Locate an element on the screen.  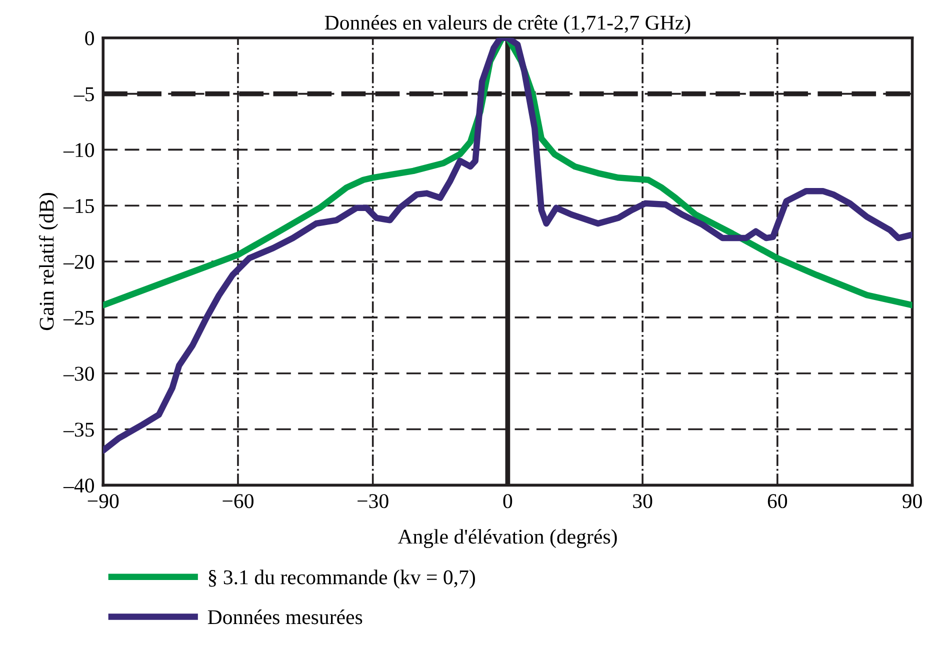
y-tick-label: 0 is located at coordinates (89, 38).